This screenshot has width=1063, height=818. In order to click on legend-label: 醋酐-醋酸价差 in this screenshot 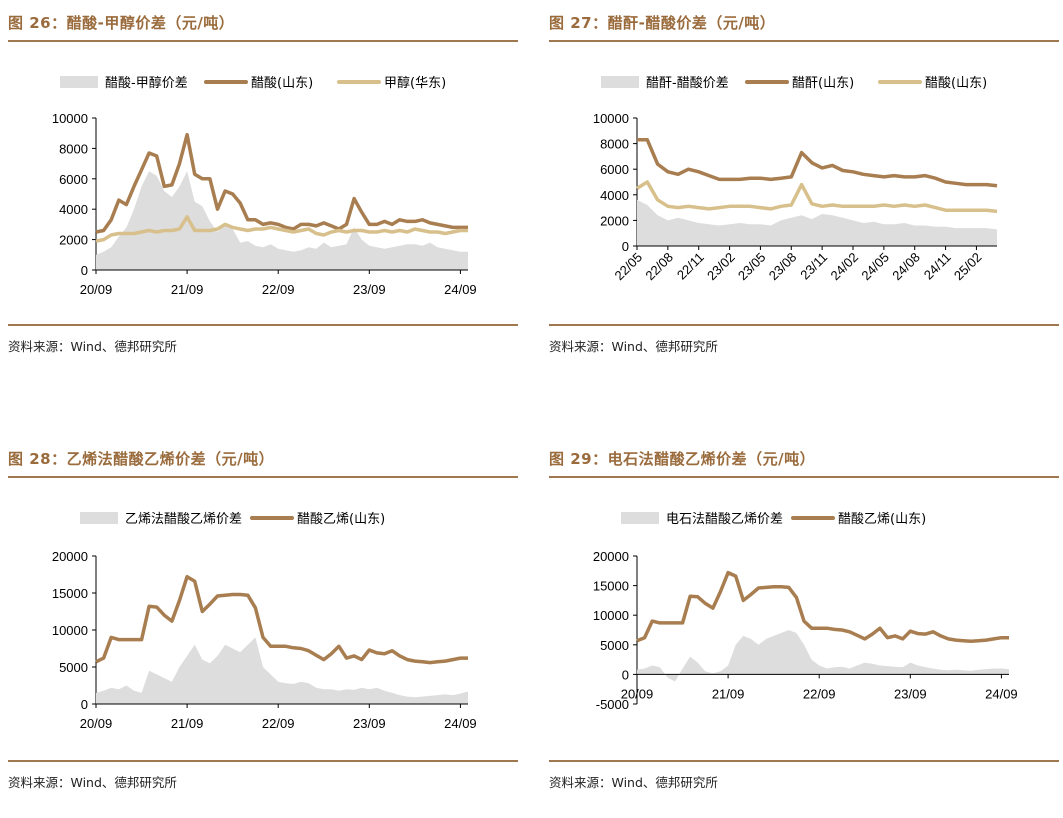, I will do `click(687, 83)`.